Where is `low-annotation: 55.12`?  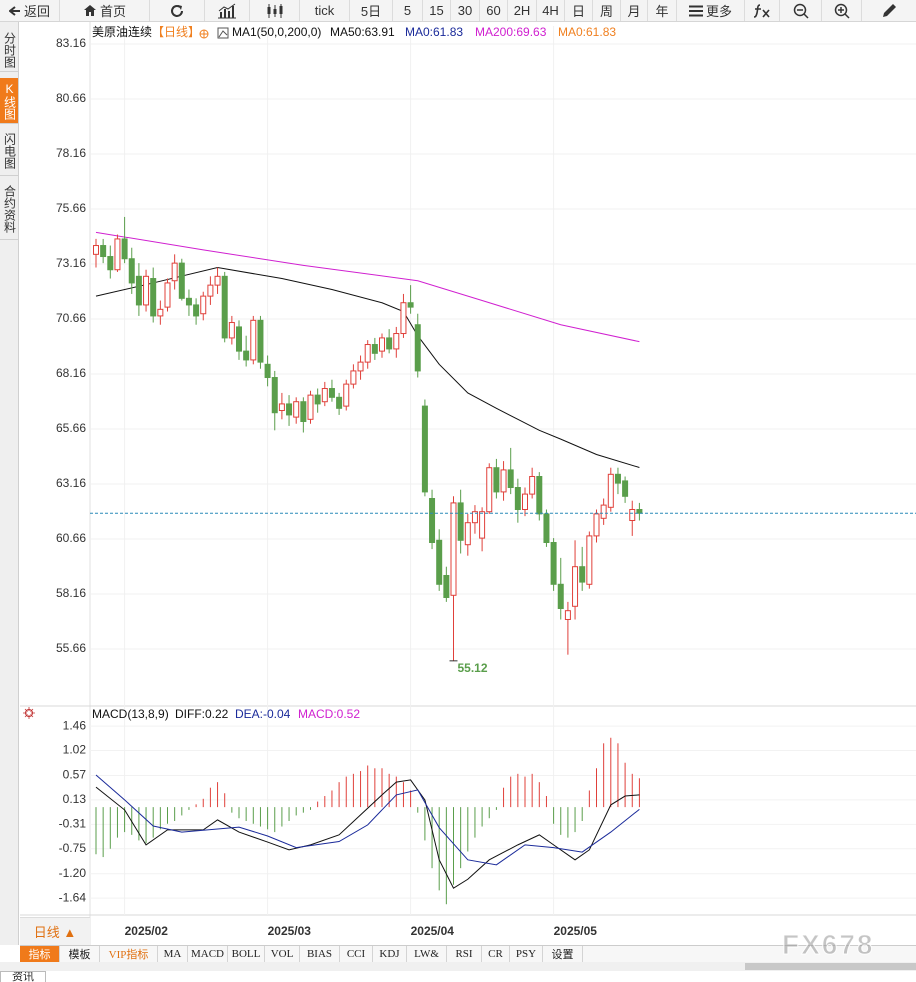 low-annotation: 55.12 is located at coordinates (473, 668).